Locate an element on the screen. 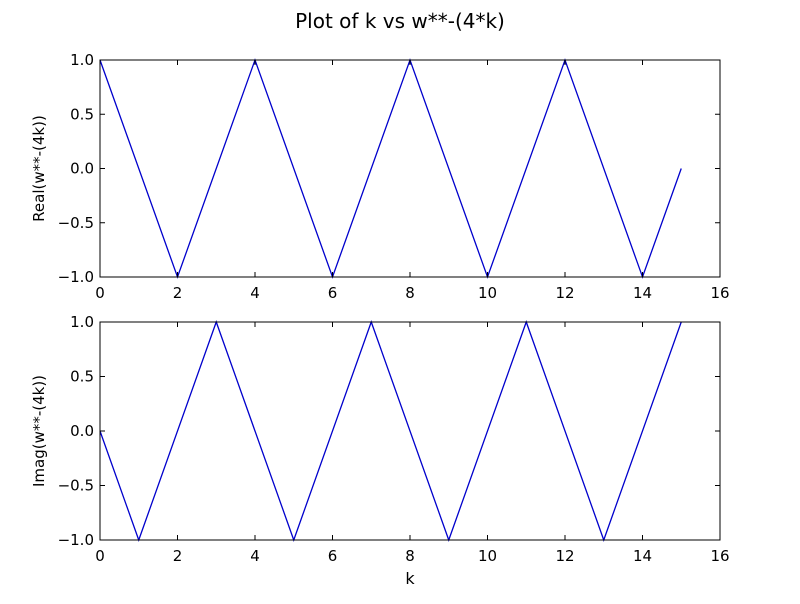 Image resolution: width=800 pixels, height=604 pixels. real-x-tick-label: 4 is located at coordinates (255, 293).